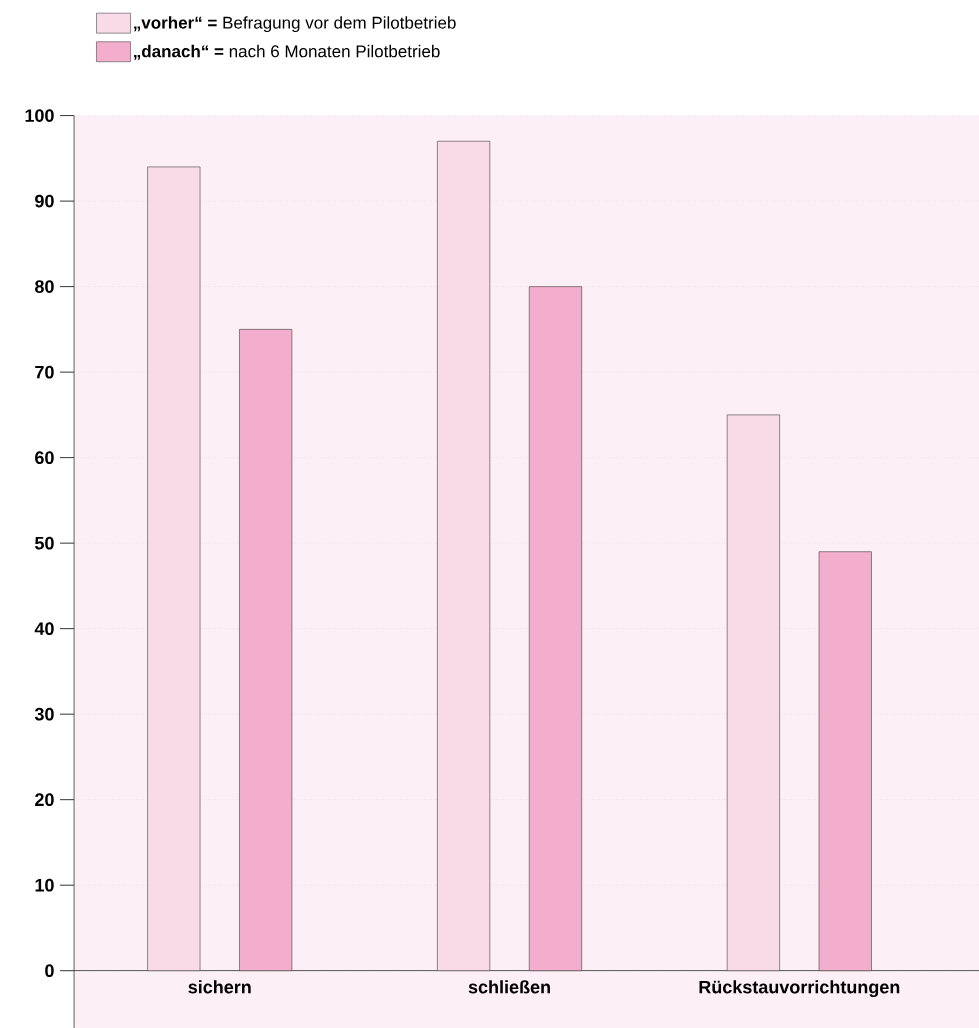 The image size is (979, 1028). I want to click on y-tick-label: 70, so click(44, 372).